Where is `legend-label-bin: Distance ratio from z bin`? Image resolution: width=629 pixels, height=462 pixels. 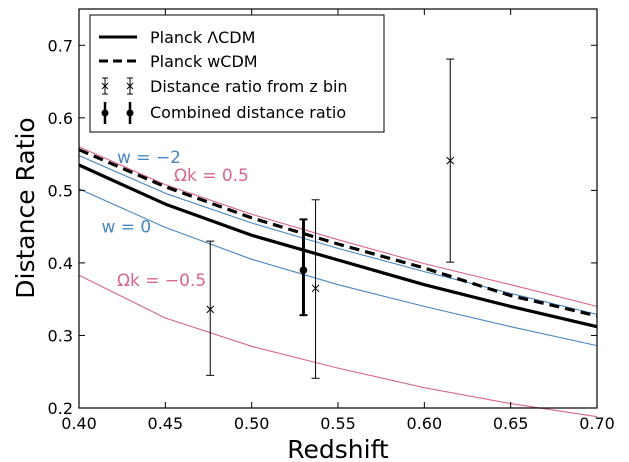 legend-label-bin: Distance ratio from z bin is located at coordinates (249, 86).